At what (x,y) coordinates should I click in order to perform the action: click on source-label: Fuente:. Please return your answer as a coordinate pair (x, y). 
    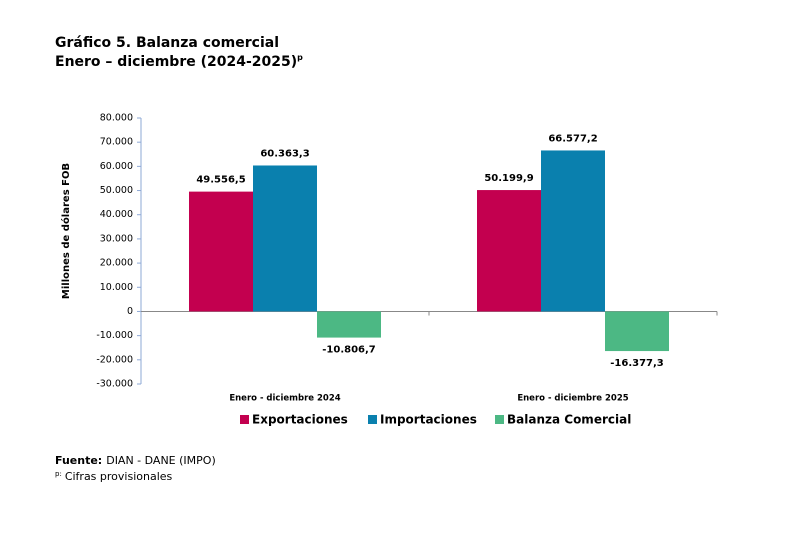
    Looking at the image, I should click on (78, 460).